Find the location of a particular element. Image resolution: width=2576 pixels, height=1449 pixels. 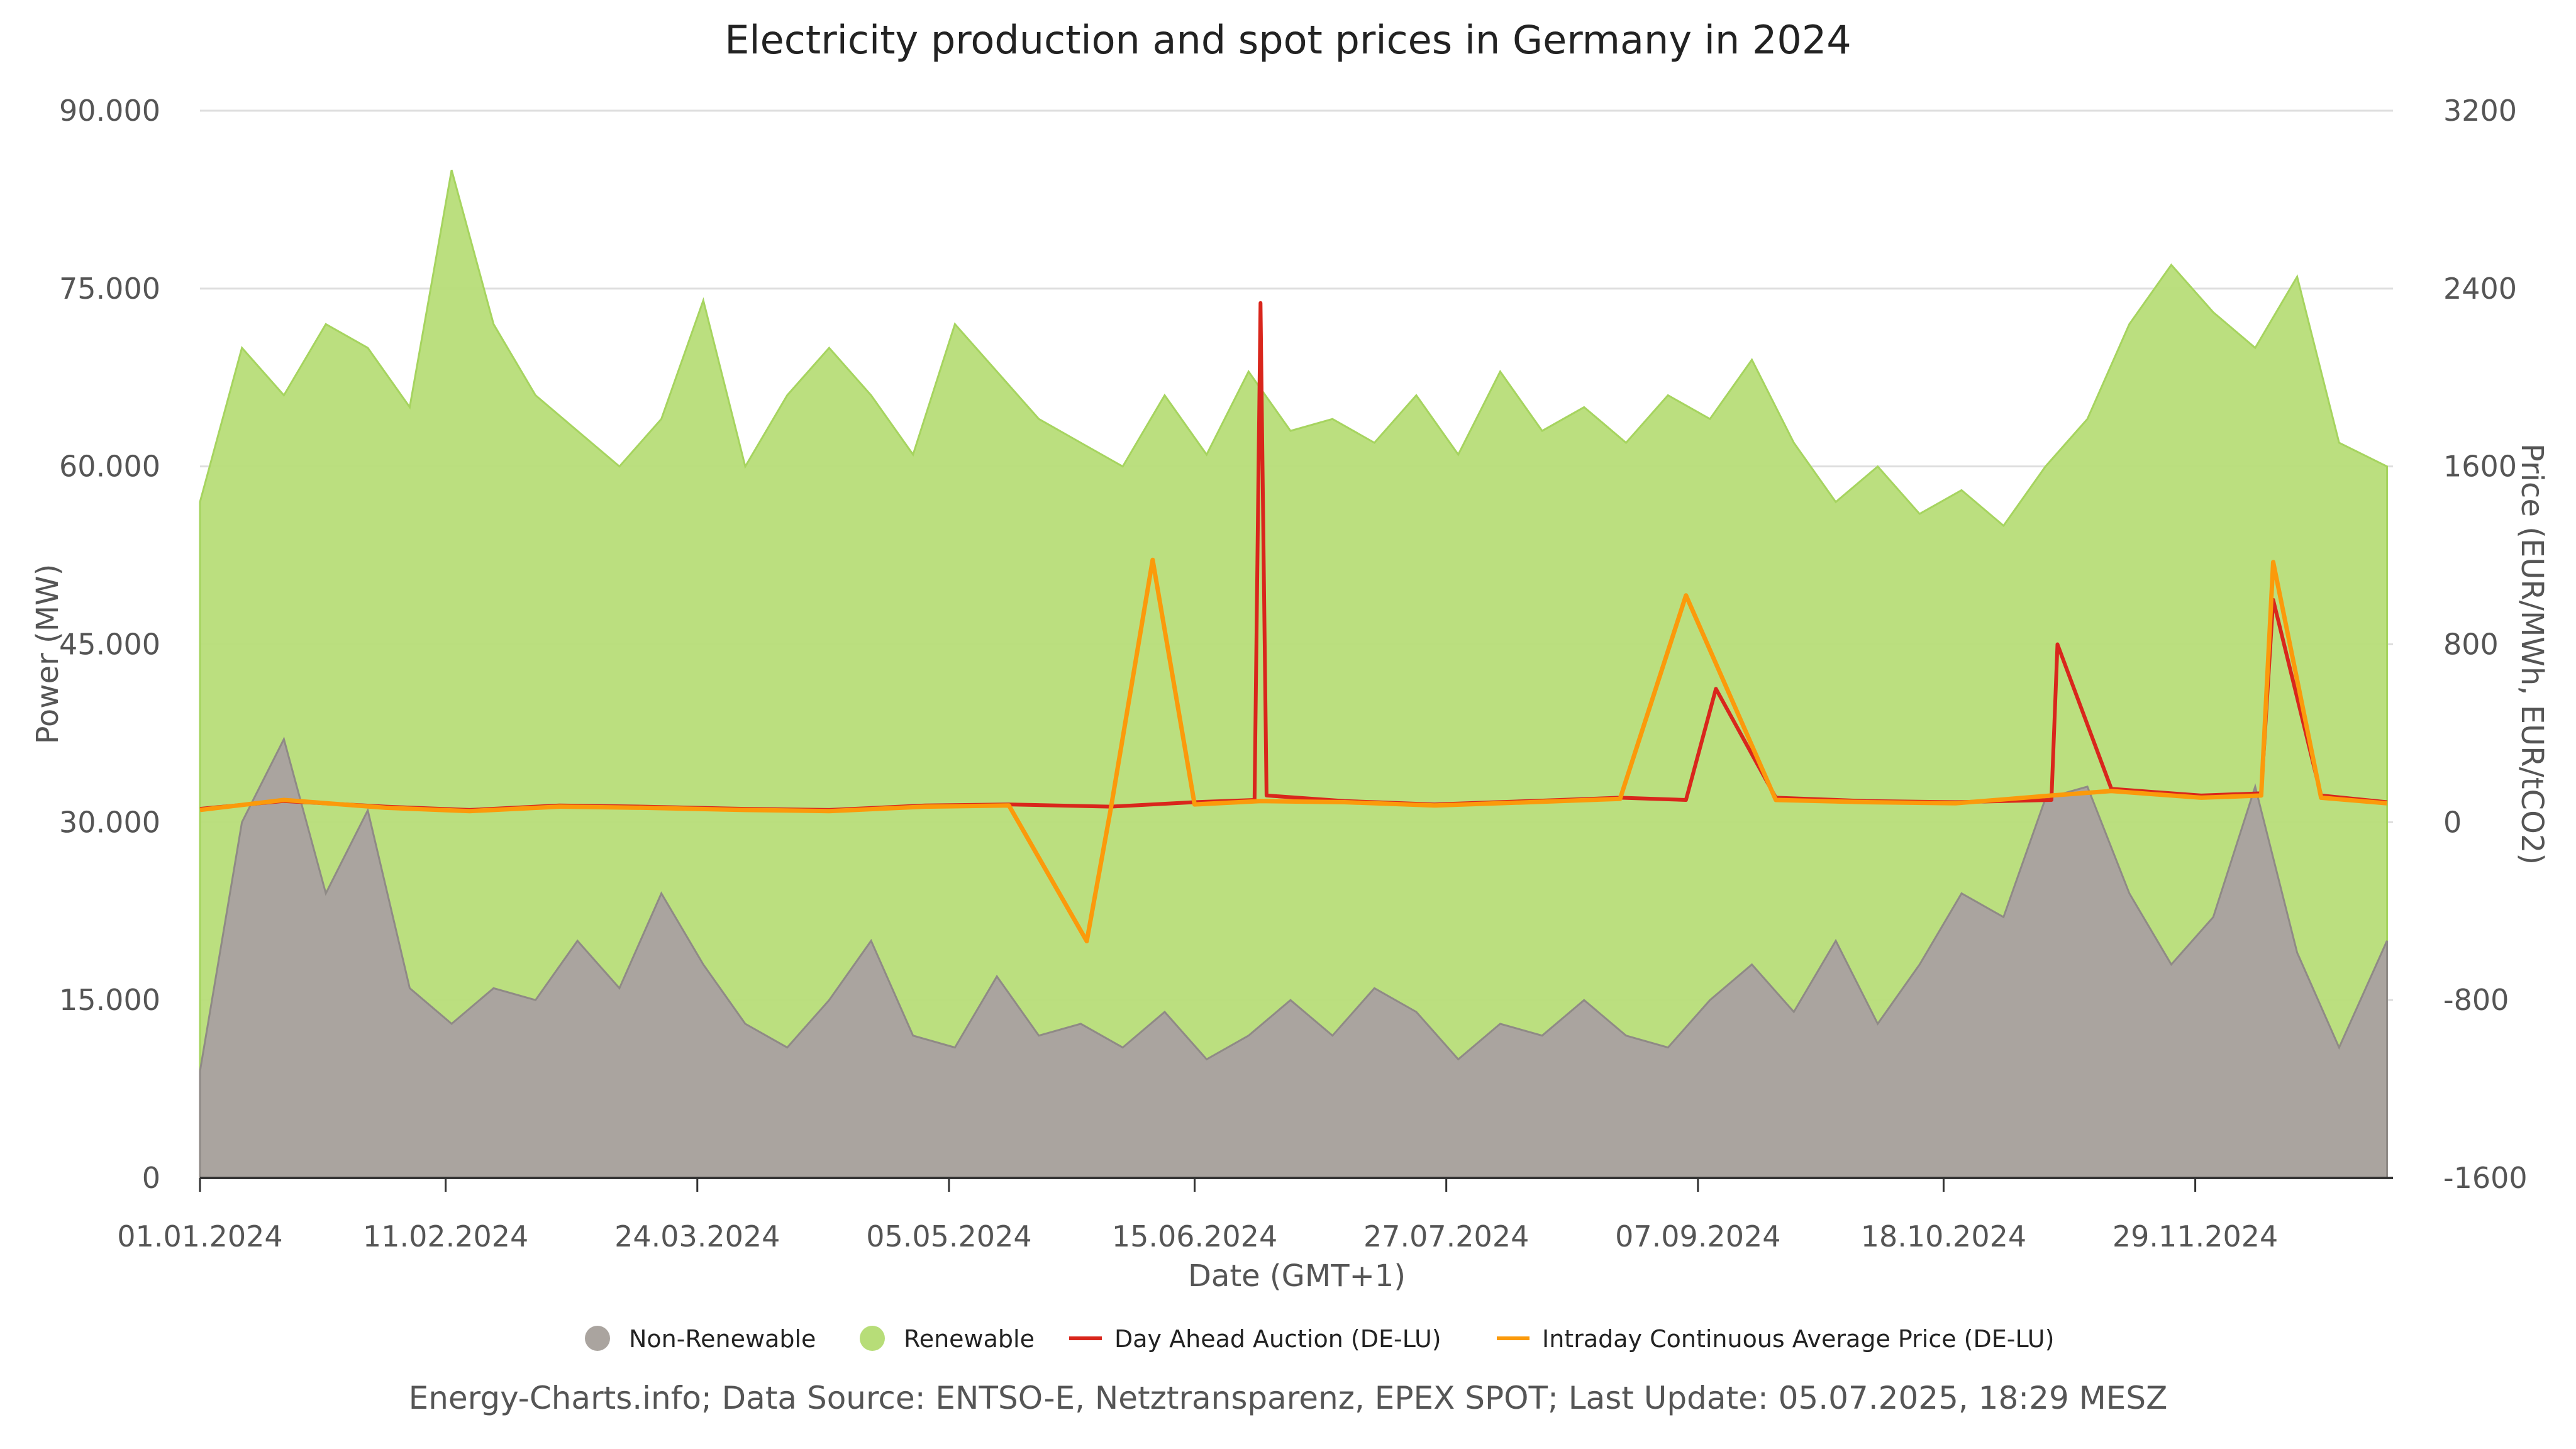

y-axis-left: 0 15.000 30.000 45.000 60.000 75.000 90.000 is located at coordinates (109, 644).